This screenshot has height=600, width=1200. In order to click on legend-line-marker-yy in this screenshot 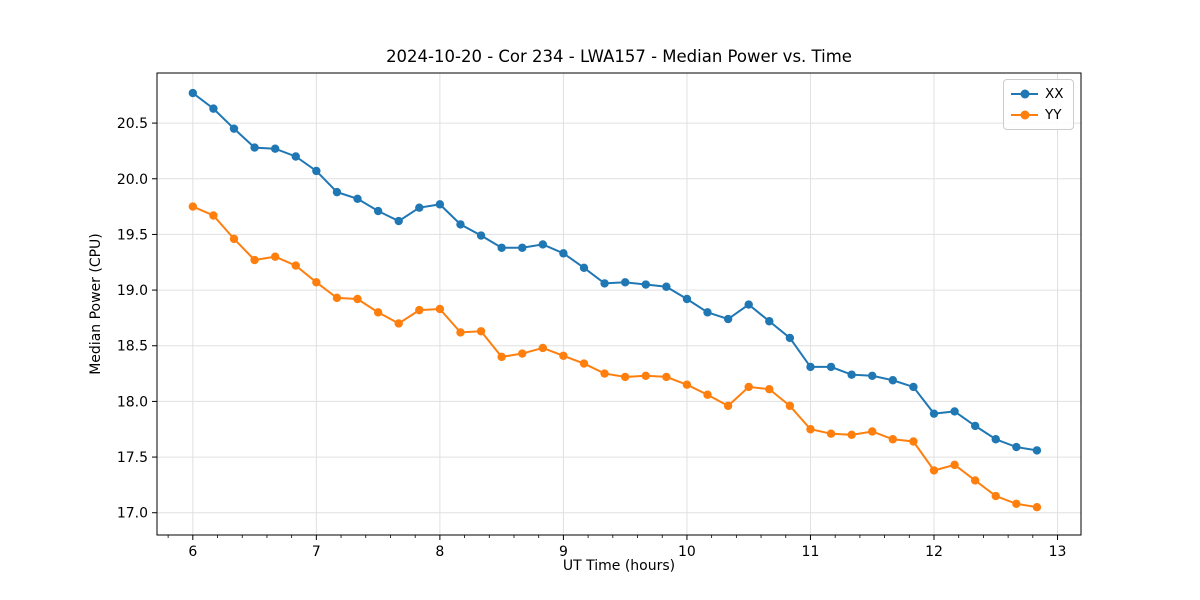, I will do `click(1024, 115)`.